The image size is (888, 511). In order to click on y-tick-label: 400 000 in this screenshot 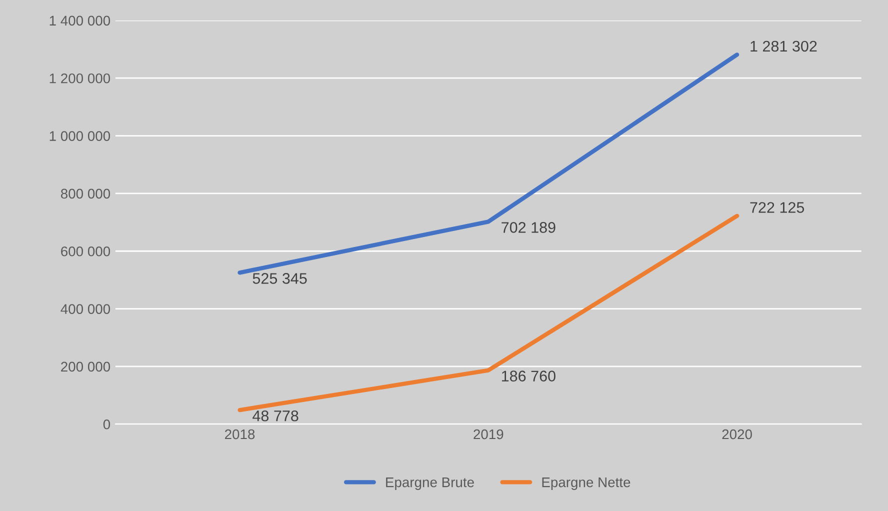, I will do `click(85, 309)`.